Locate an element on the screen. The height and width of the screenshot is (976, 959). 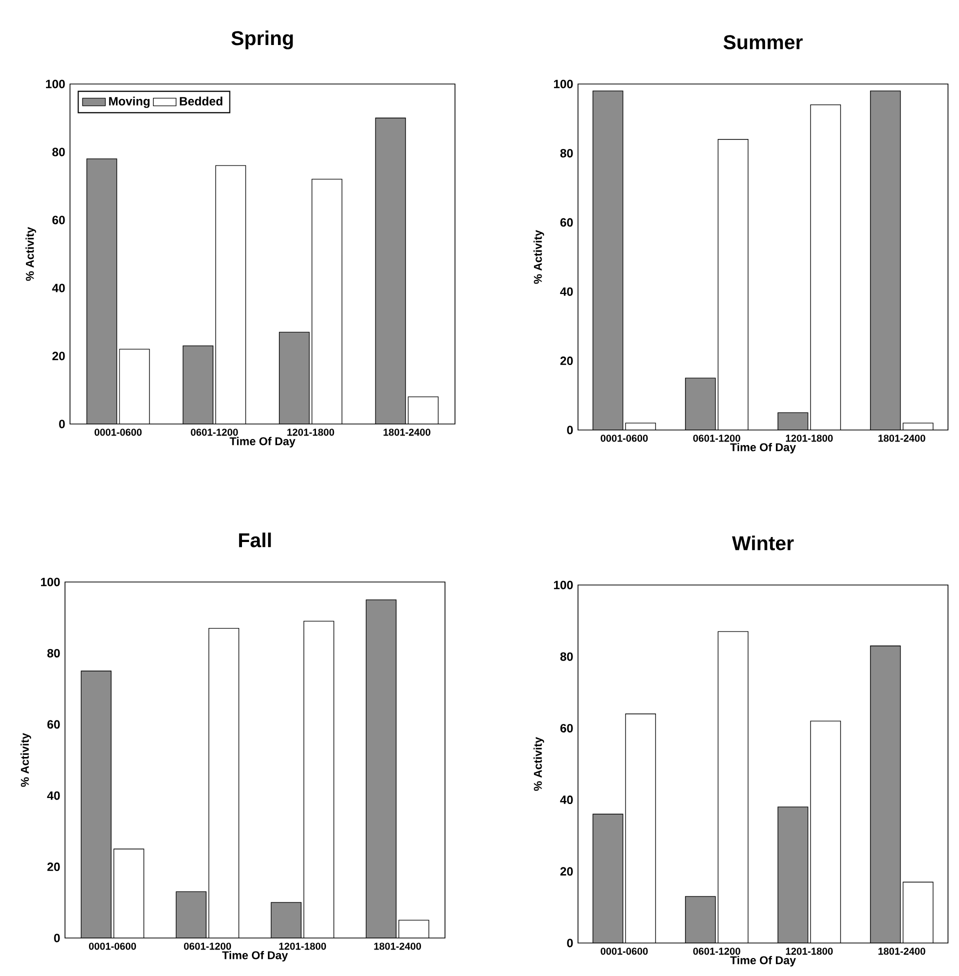
chart-title: Fall is located at coordinates (255, 540).